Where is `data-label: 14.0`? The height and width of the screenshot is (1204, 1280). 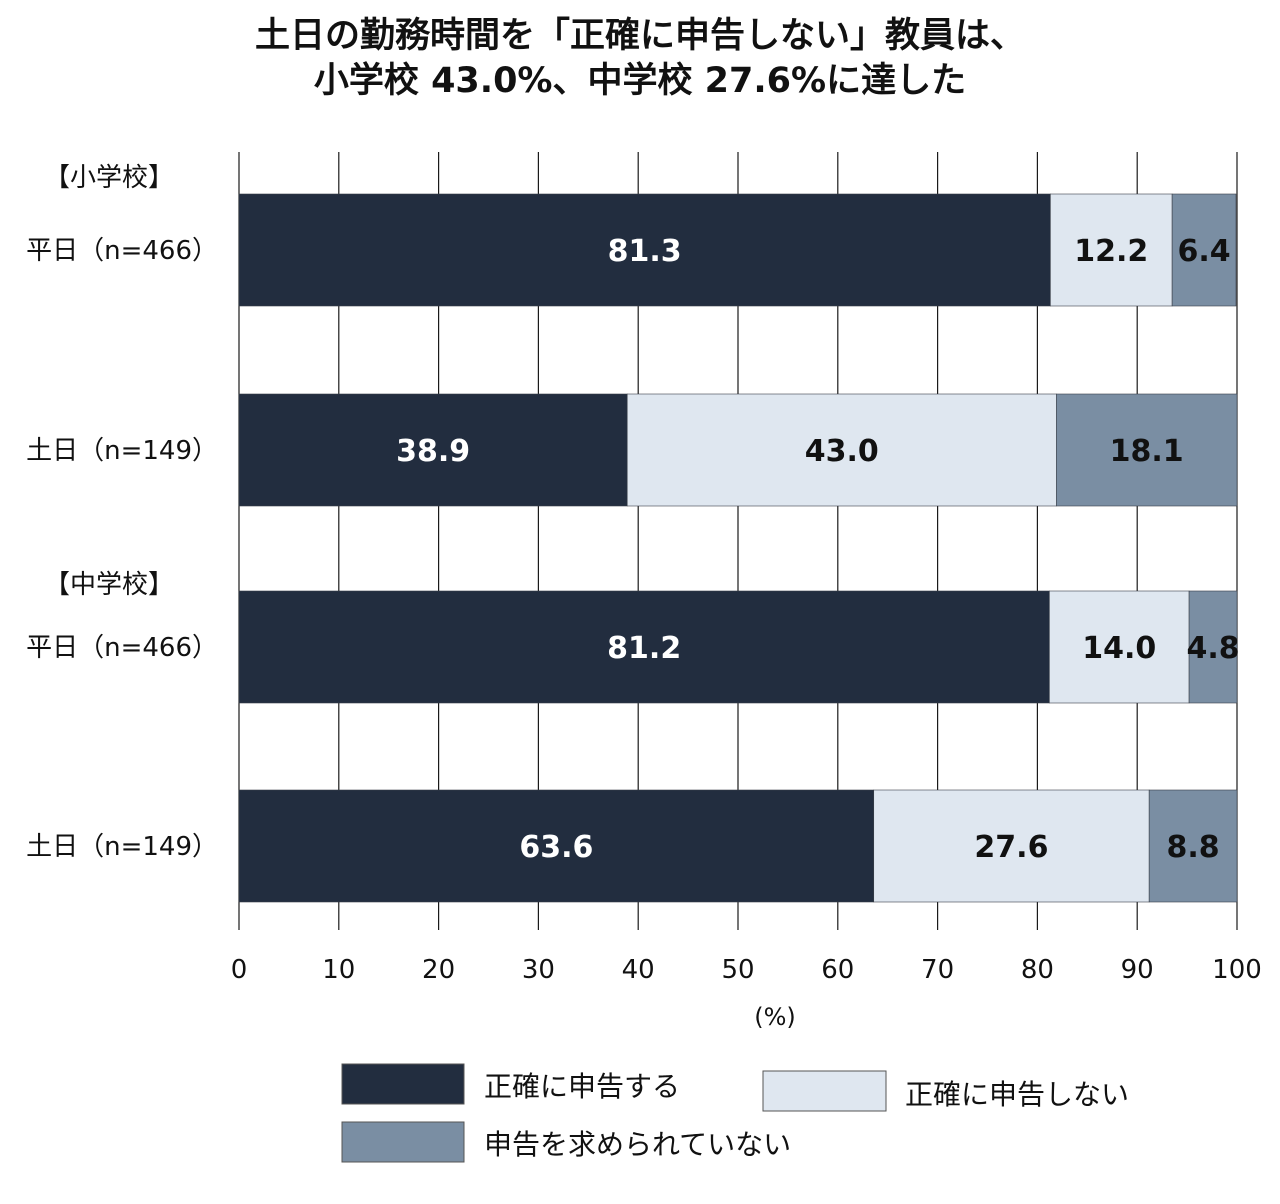
data-label: 14.0 is located at coordinates (1119, 648).